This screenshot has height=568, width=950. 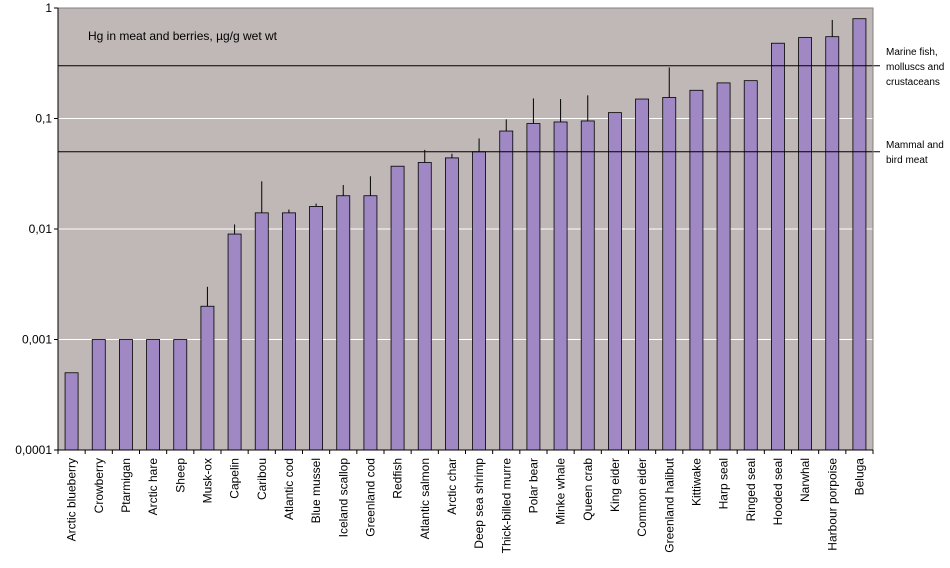 What do you see at coordinates (832, 504) in the screenshot?
I see `x-category-label: Harbour porpoise` at bounding box center [832, 504].